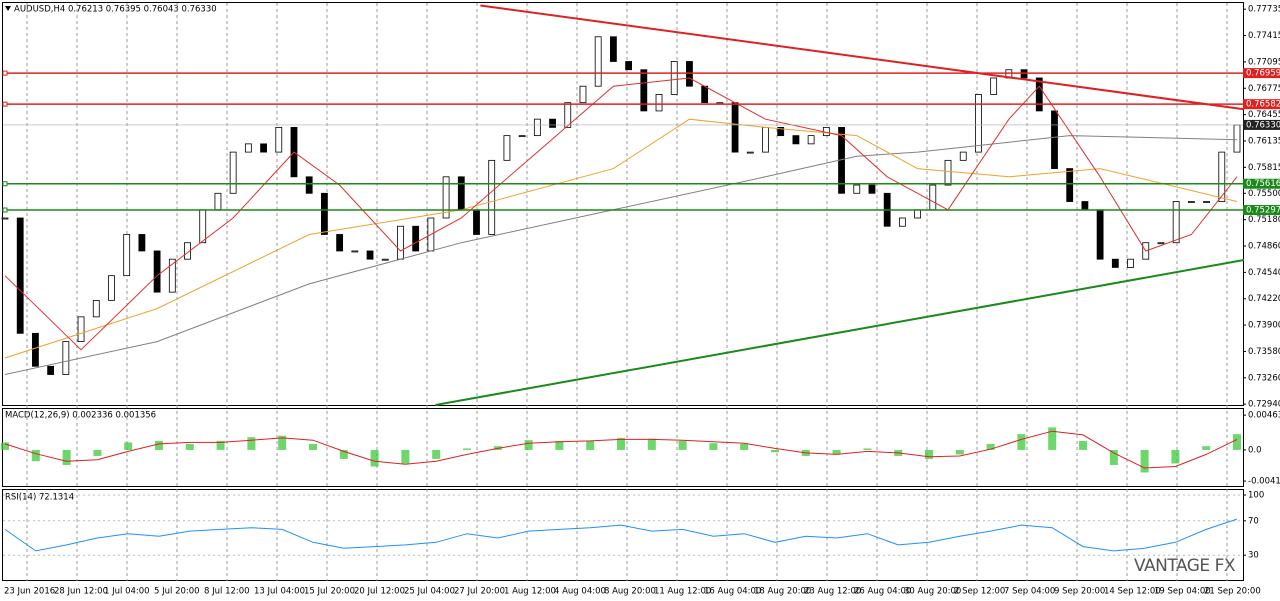 The image size is (1280, 601). What do you see at coordinates (1255, 450) in the screenshot?
I see `y-tick-label: 0.0` at bounding box center [1255, 450].